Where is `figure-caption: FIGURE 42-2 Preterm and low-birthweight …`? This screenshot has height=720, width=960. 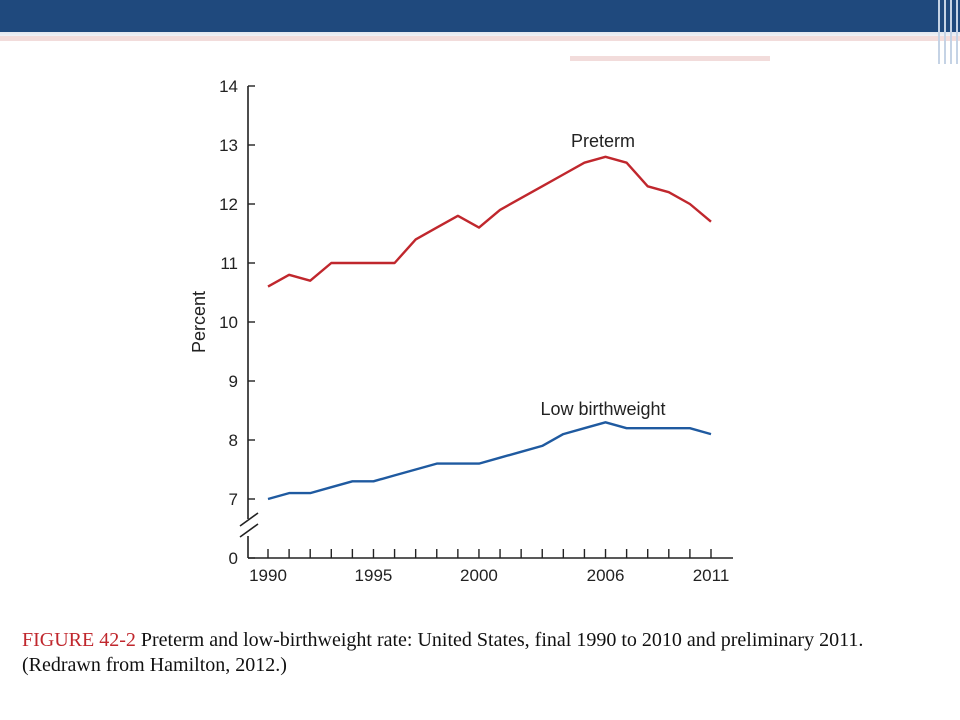
figure-caption: FIGURE 42-2 Preterm and low-birthweight … is located at coordinates (484, 653).